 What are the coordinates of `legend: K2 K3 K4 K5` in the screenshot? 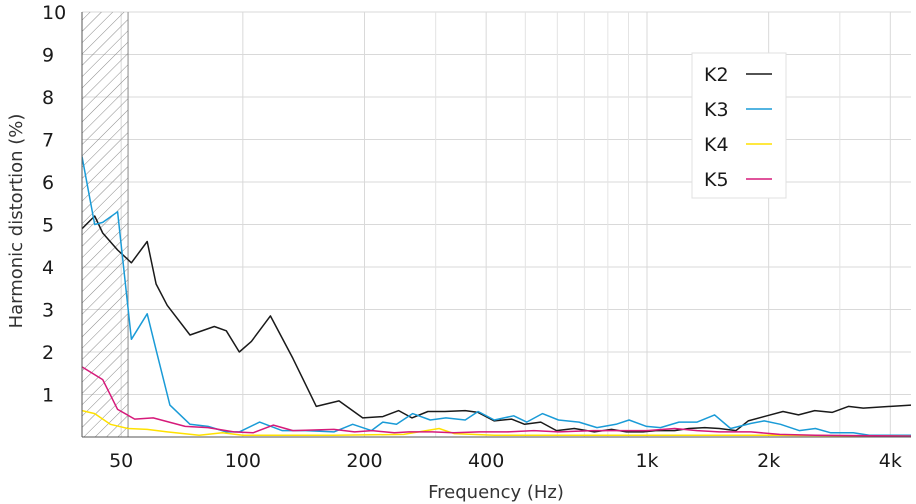 It's located at (739, 125).